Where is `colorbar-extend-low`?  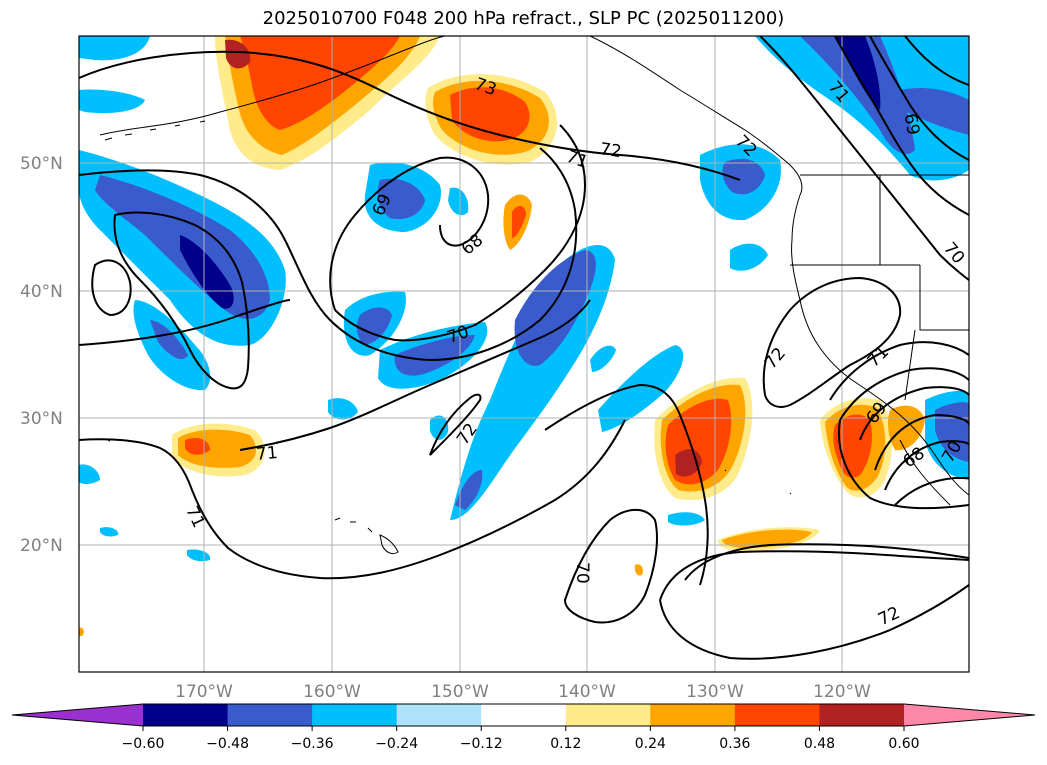
colorbar-extend-low is located at coordinates (77, 715).